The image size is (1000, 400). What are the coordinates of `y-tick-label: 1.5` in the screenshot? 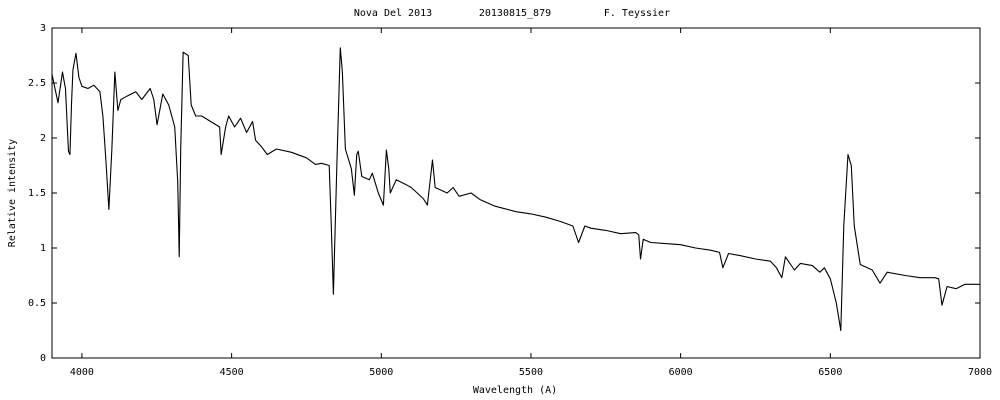 It's located at (37, 193).